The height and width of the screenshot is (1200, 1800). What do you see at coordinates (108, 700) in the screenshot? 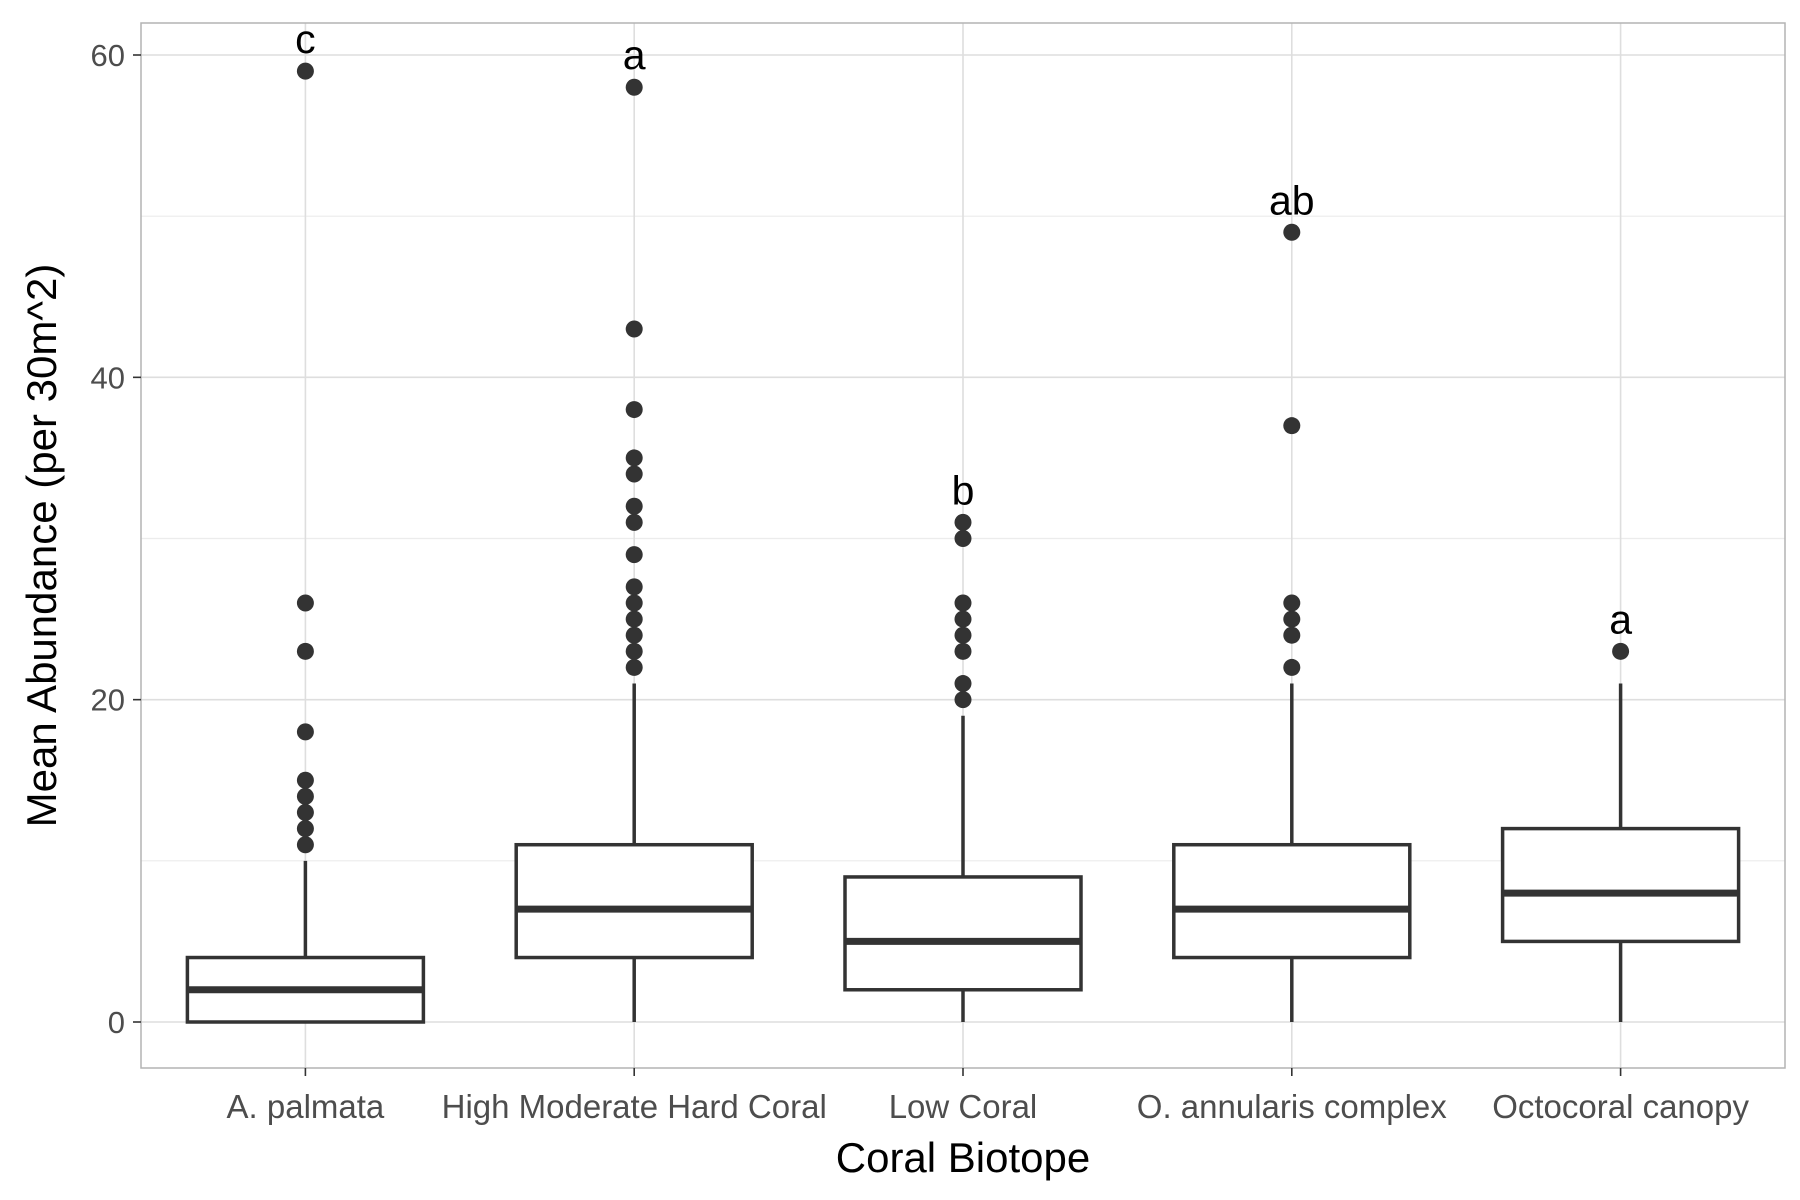
I see `y-tick-label: 20` at bounding box center [108, 700].